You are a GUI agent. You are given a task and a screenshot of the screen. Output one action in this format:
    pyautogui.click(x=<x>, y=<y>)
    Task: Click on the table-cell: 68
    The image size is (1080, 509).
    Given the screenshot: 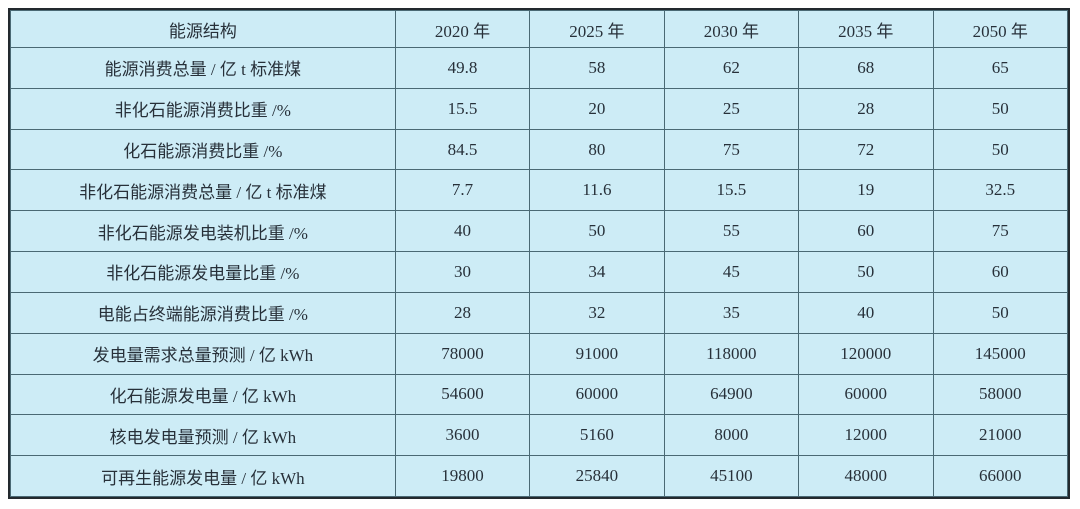 What is the action you would take?
    pyautogui.click(x=866, y=68)
    